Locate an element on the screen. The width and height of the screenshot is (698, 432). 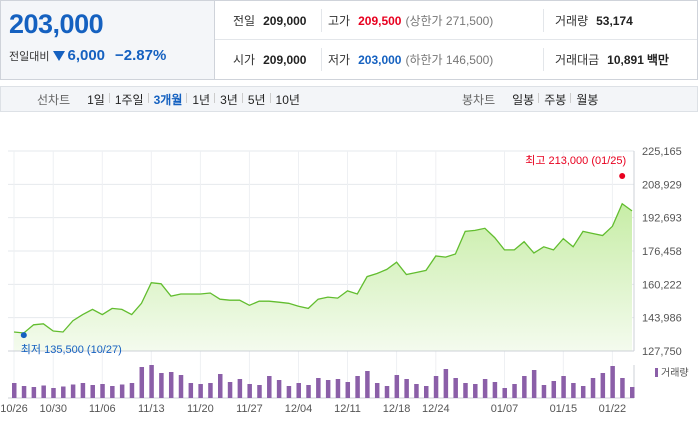
high-value: 209,500 is located at coordinates (380, 20).